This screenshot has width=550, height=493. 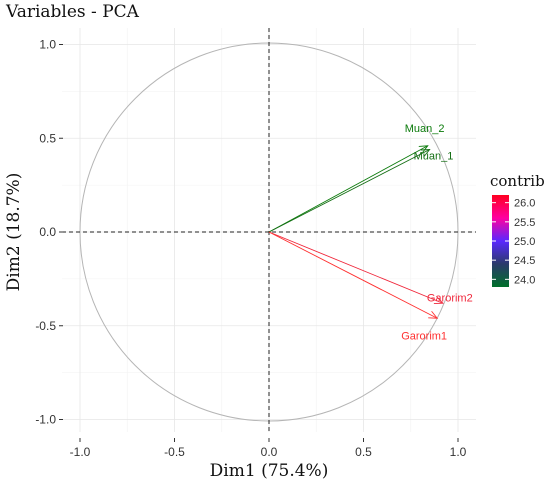 What do you see at coordinates (45, 326) in the screenshot?
I see `y-tick-label: -0.5` at bounding box center [45, 326].